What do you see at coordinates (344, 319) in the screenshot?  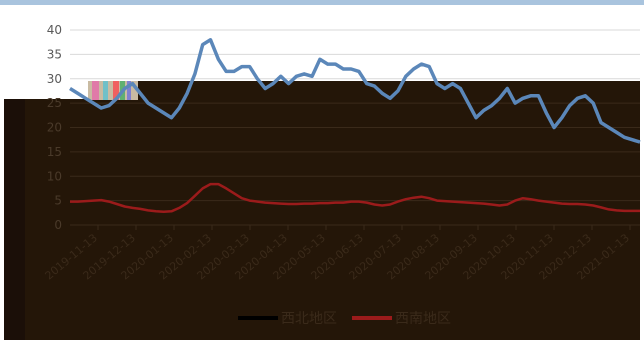 I see `legend: 西北地区 西南地区` at bounding box center [344, 319].